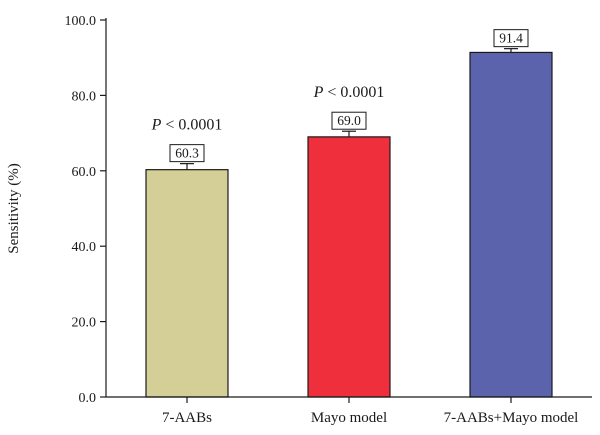 The height and width of the screenshot is (435, 600). What do you see at coordinates (84, 96) in the screenshot?
I see `y-tick-label: 80.0` at bounding box center [84, 96].